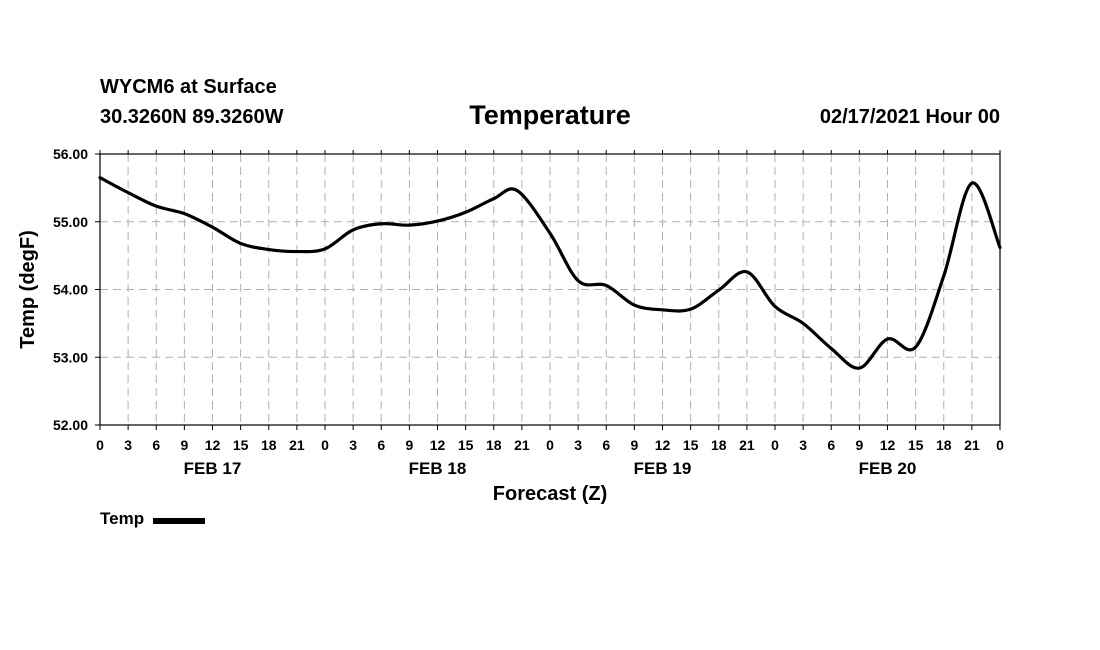 The width and height of the screenshot is (1100, 650). What do you see at coordinates (188, 87) in the screenshot?
I see `station-label: WYCM6 at Surface` at bounding box center [188, 87].